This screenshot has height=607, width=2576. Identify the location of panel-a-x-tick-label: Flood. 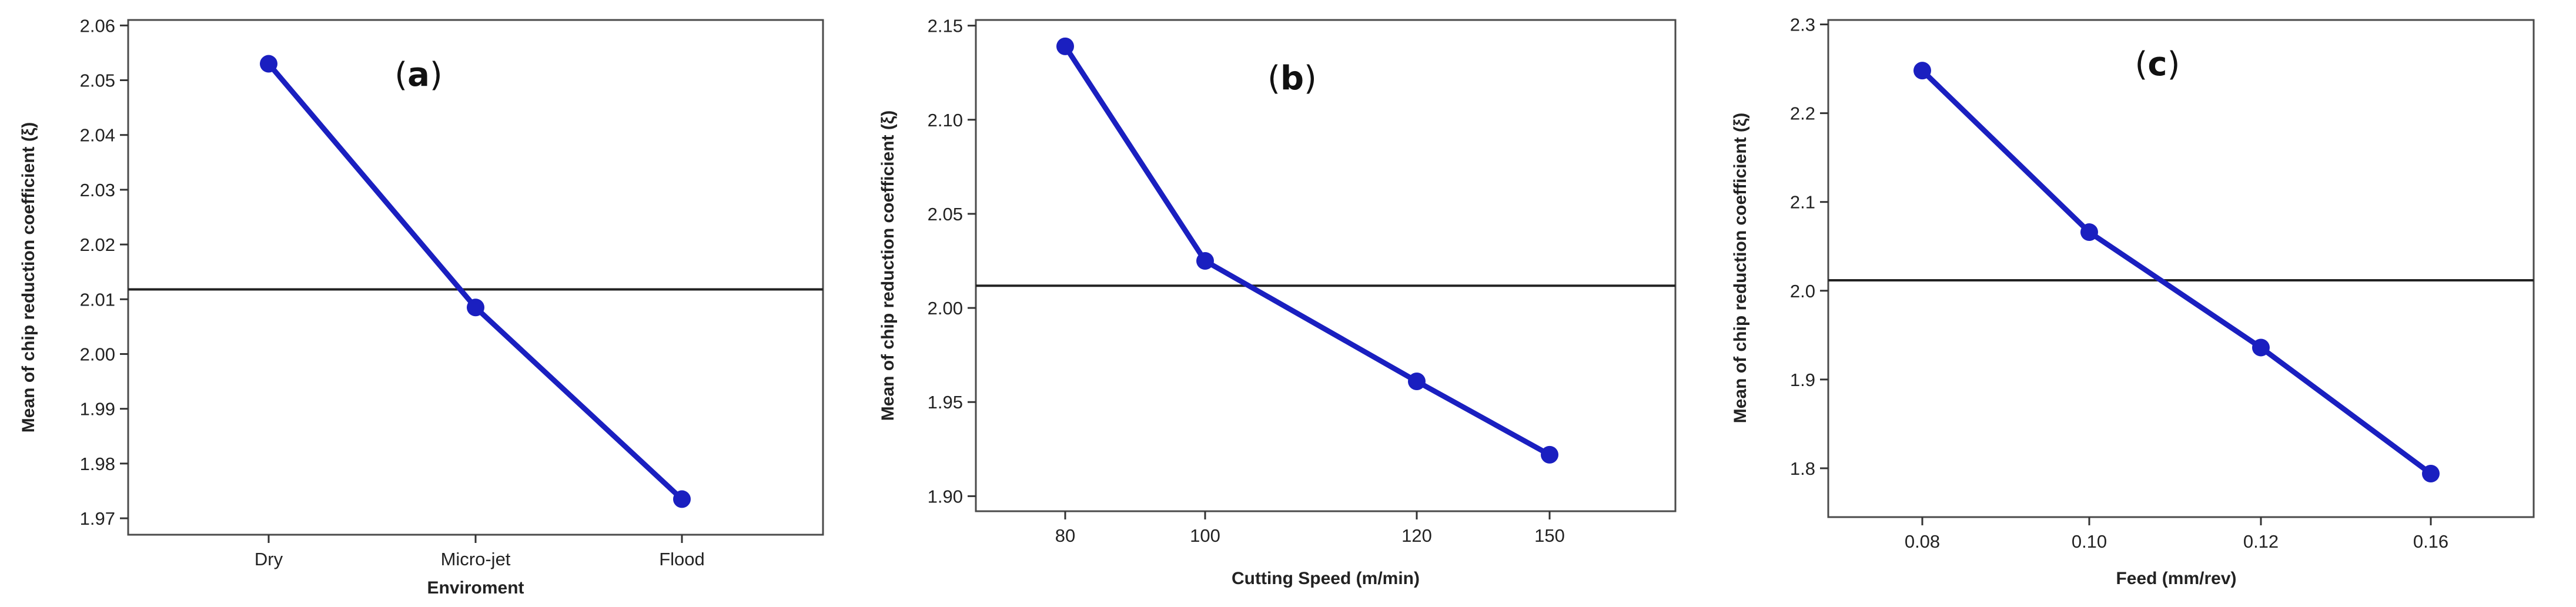
(682, 559).